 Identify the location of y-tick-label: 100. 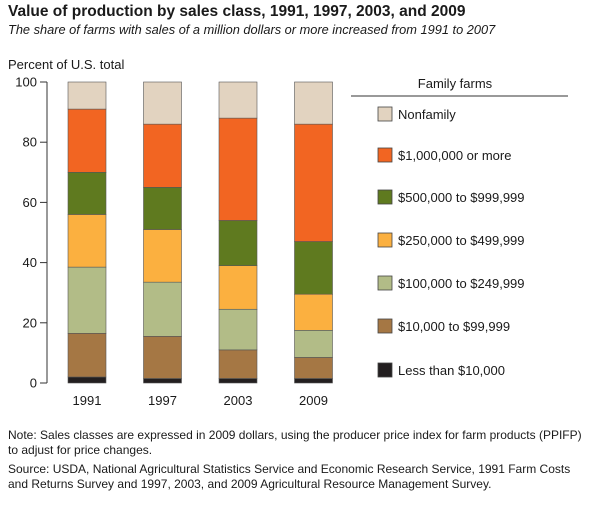
(26, 82).